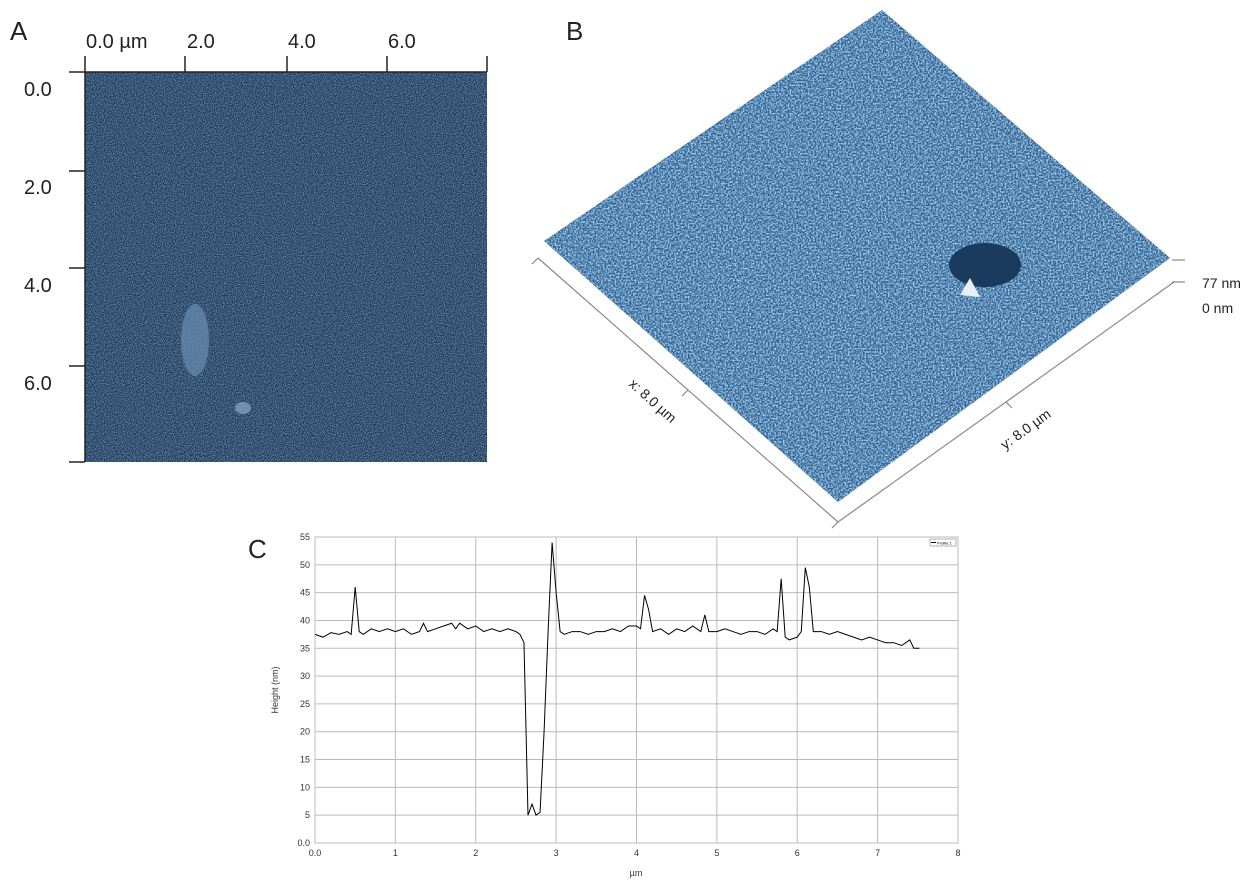 Image resolution: width=1250 pixels, height=881 pixels. Describe the element at coordinates (305, 593) in the screenshot. I see `y-tick-label: 45` at that location.